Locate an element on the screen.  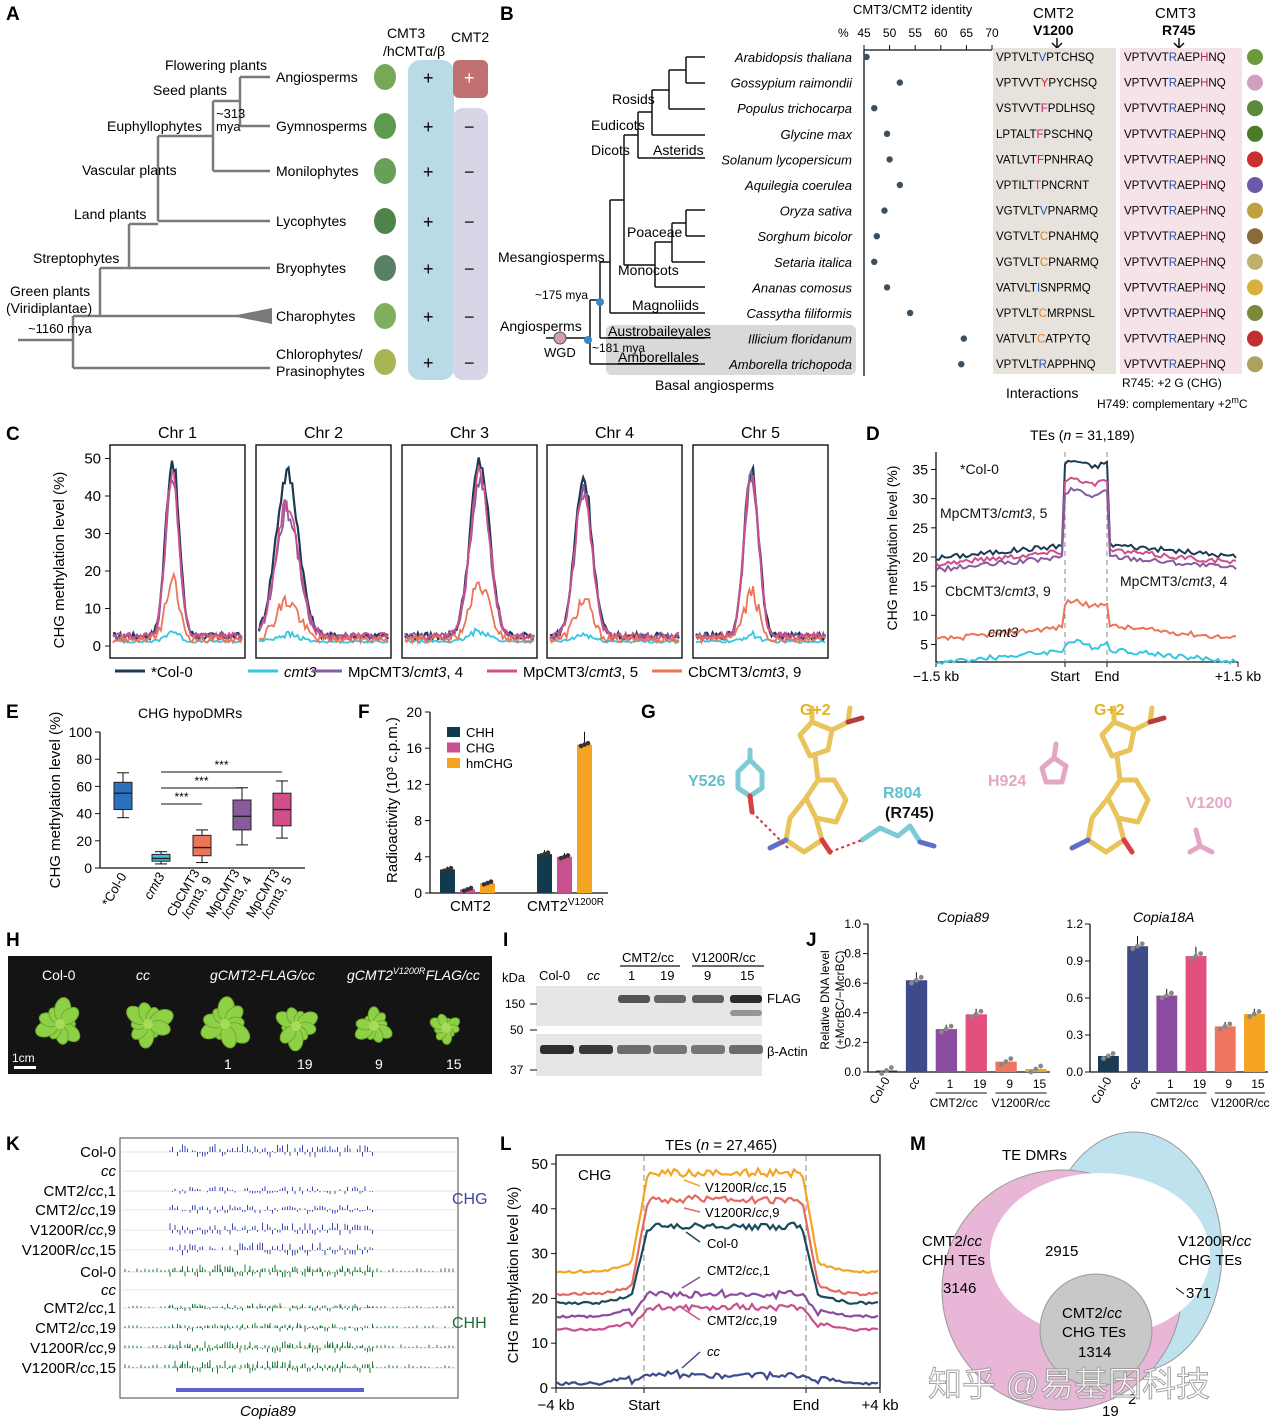
l-yticklabel-10: 10 is located at coordinates (539, 1343).